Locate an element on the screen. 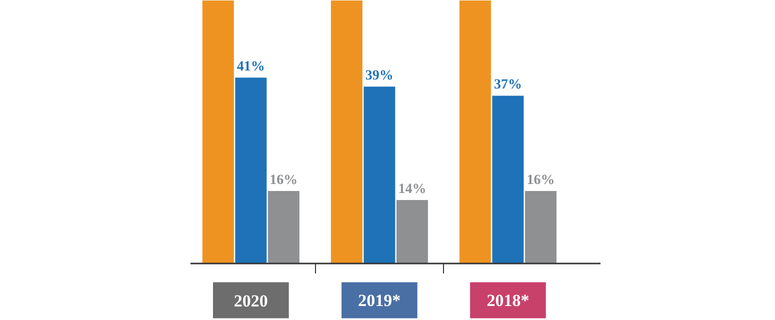 Image resolution: width=775 pixels, height=320 pixels. x-tick-label: 2018* is located at coordinates (508, 300).